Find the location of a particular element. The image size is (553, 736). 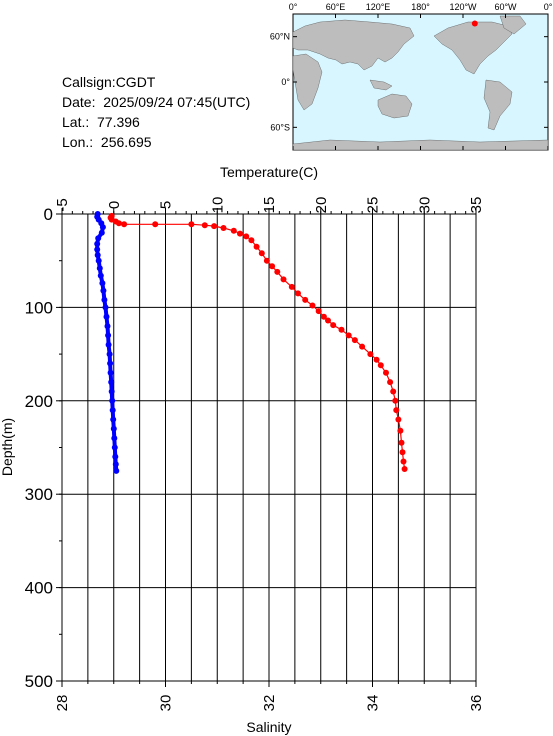

temperature-tick-label: -5 is located at coordinates (62, 204).